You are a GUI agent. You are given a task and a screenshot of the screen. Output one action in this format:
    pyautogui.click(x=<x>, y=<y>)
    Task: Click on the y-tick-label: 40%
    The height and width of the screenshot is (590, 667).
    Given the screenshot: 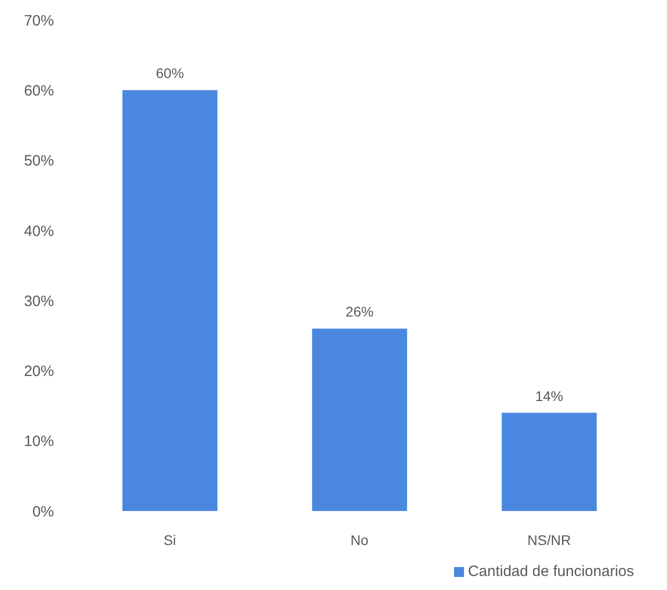 What is the action you would take?
    pyautogui.click(x=39, y=231)
    